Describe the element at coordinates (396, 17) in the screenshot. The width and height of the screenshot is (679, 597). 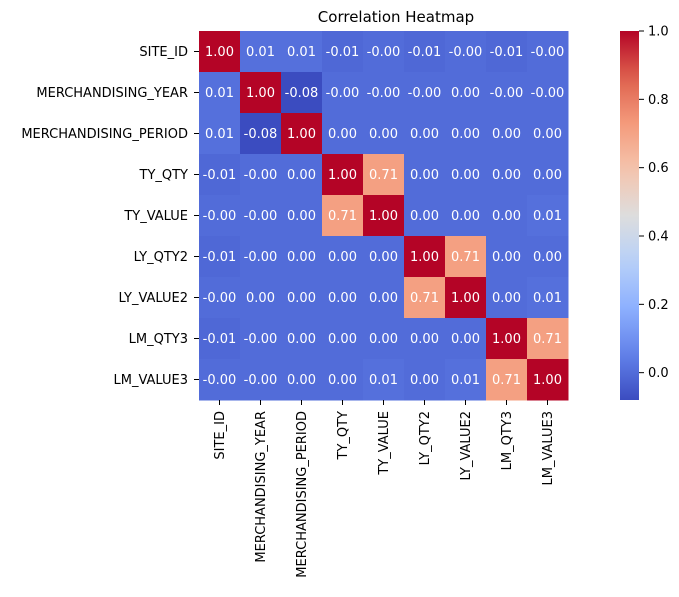
I see `chart-title: Correlation Heatmap` at that location.